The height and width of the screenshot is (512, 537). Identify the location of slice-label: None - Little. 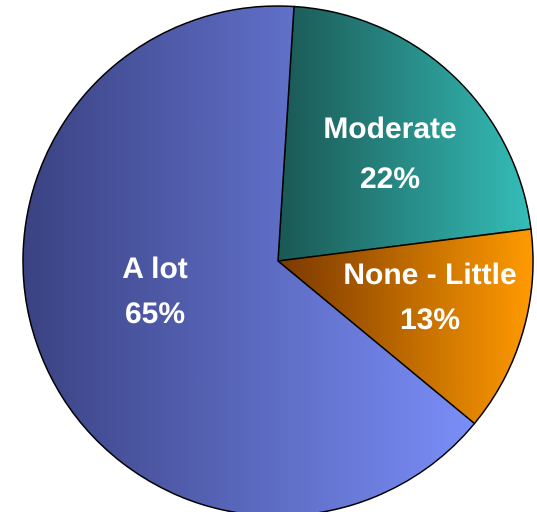
(429, 274).